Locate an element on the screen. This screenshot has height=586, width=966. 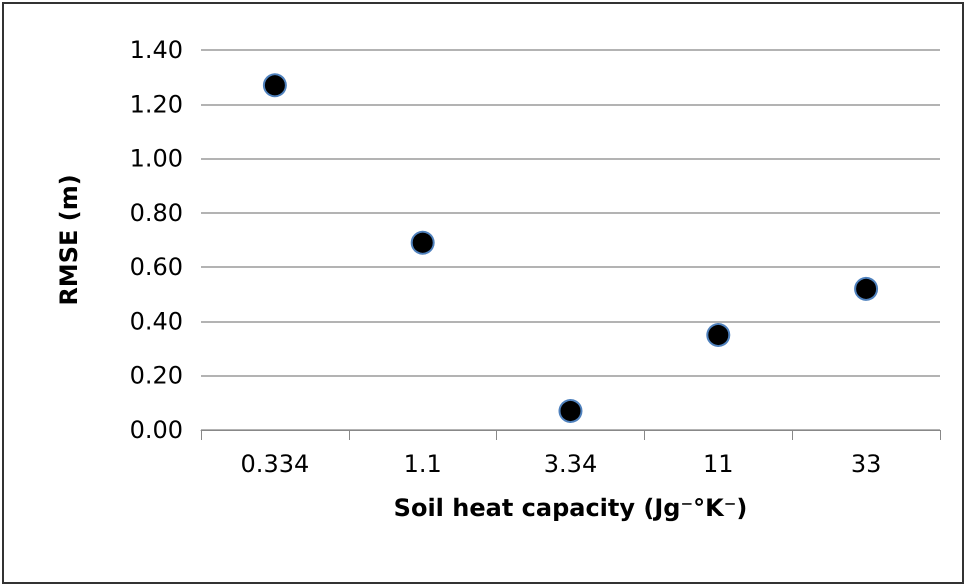
x-axis-title: Soil heat capacity (Jg⁻°K⁻) is located at coordinates (571, 508).